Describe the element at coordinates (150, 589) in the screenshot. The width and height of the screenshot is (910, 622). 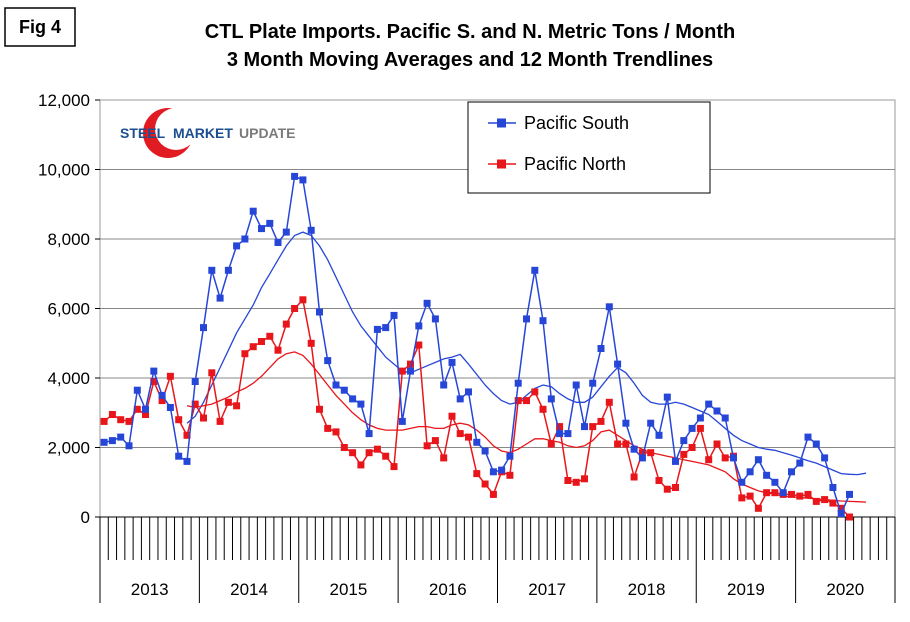
I see `x-year-label: 2013` at that location.